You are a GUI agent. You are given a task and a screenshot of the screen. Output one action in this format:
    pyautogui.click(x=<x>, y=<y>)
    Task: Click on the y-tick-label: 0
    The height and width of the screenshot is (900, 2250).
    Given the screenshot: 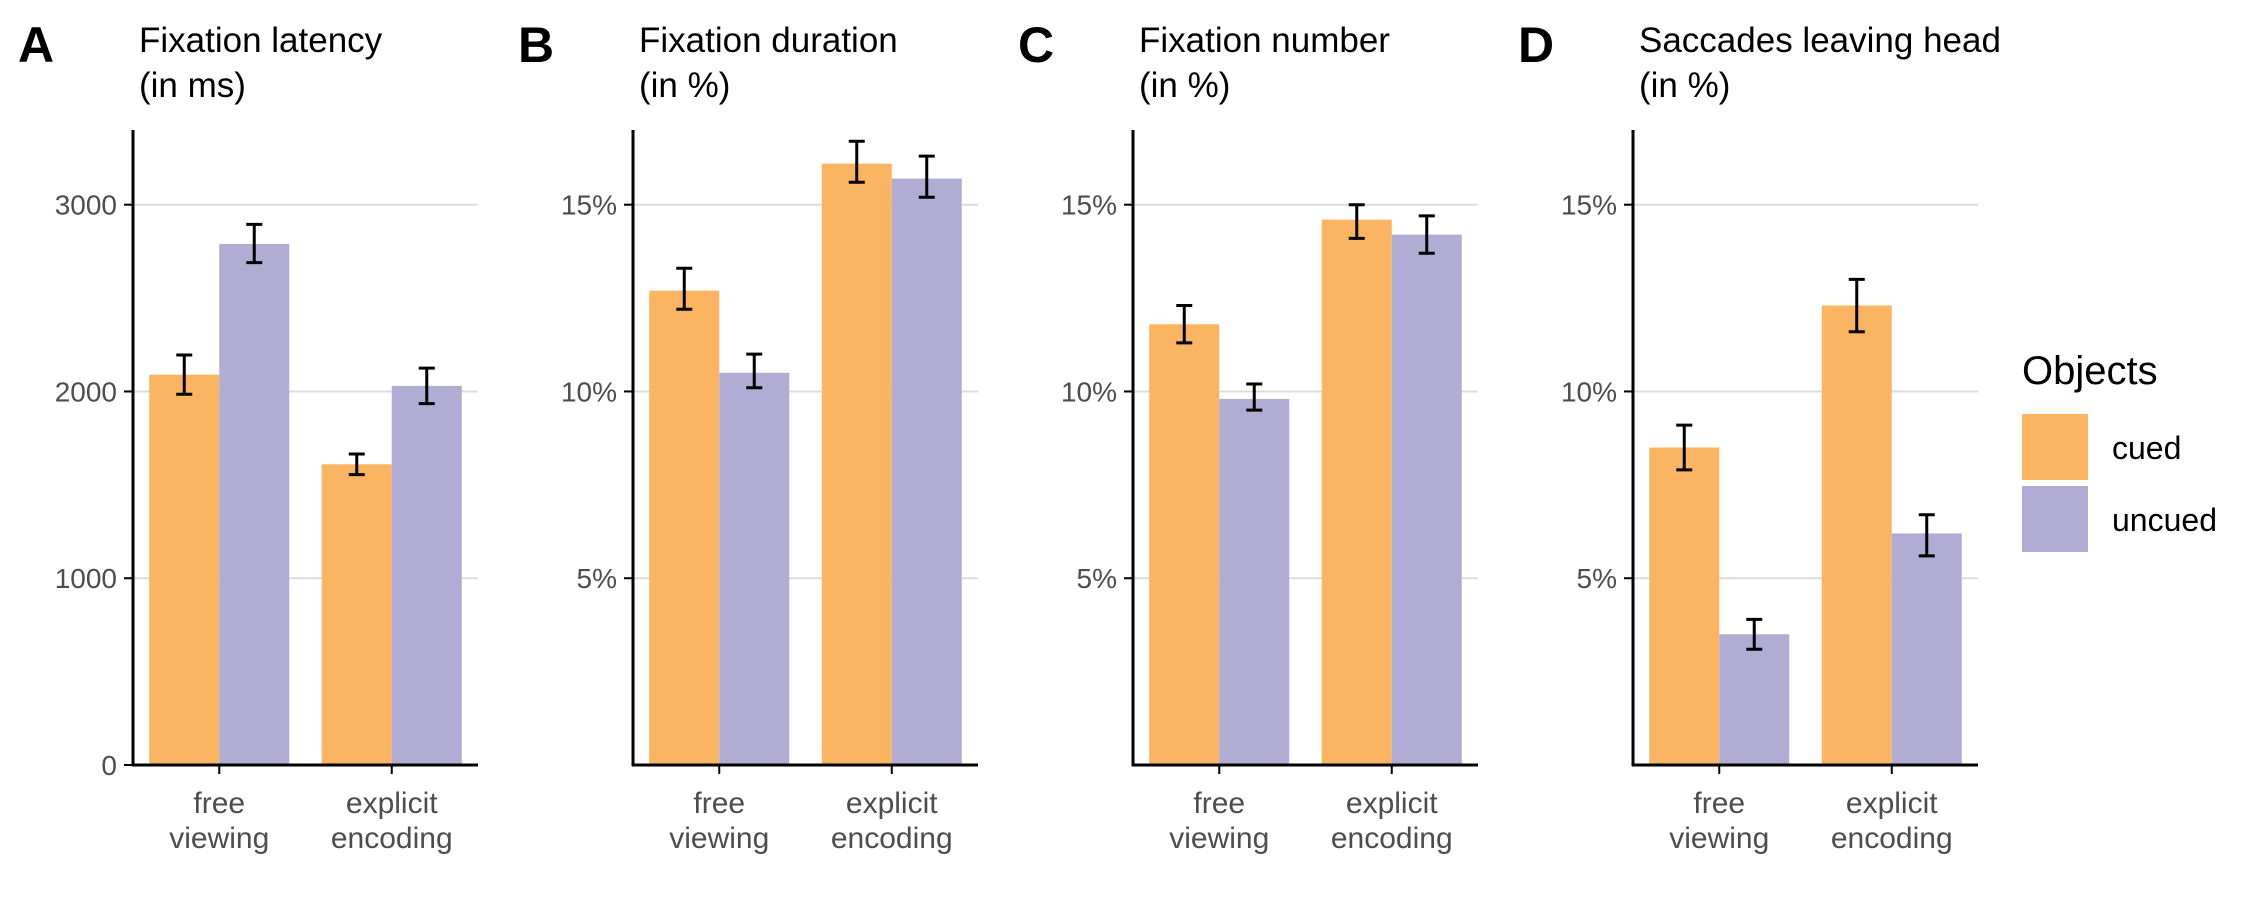 What is the action you would take?
    pyautogui.click(x=109, y=765)
    